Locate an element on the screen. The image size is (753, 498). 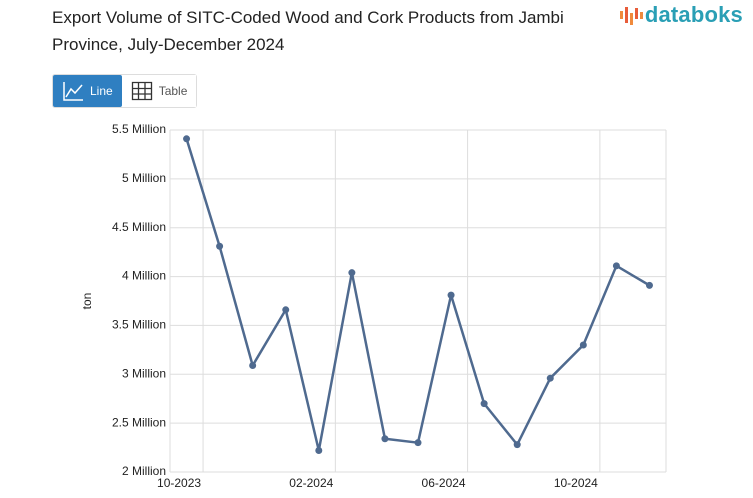
x-tick-label: 10-2024 is located at coordinates (576, 483).